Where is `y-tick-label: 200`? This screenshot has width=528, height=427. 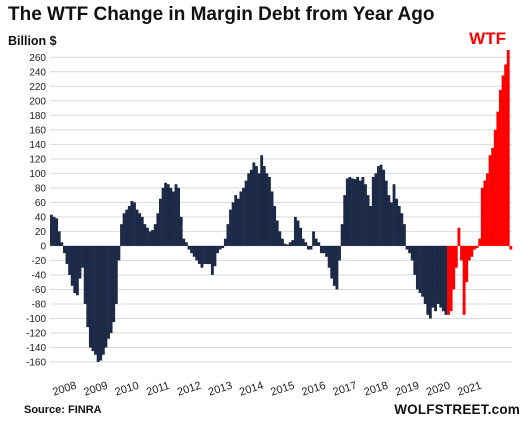
y-tick-label: 200 is located at coordinates (37, 101).